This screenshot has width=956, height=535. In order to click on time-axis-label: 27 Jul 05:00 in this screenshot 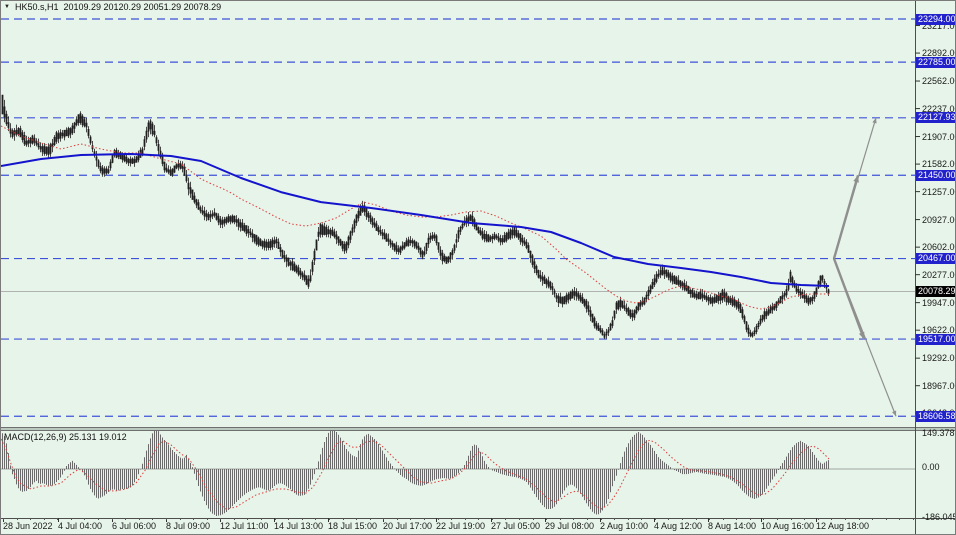, I will do `click(516, 526)`.